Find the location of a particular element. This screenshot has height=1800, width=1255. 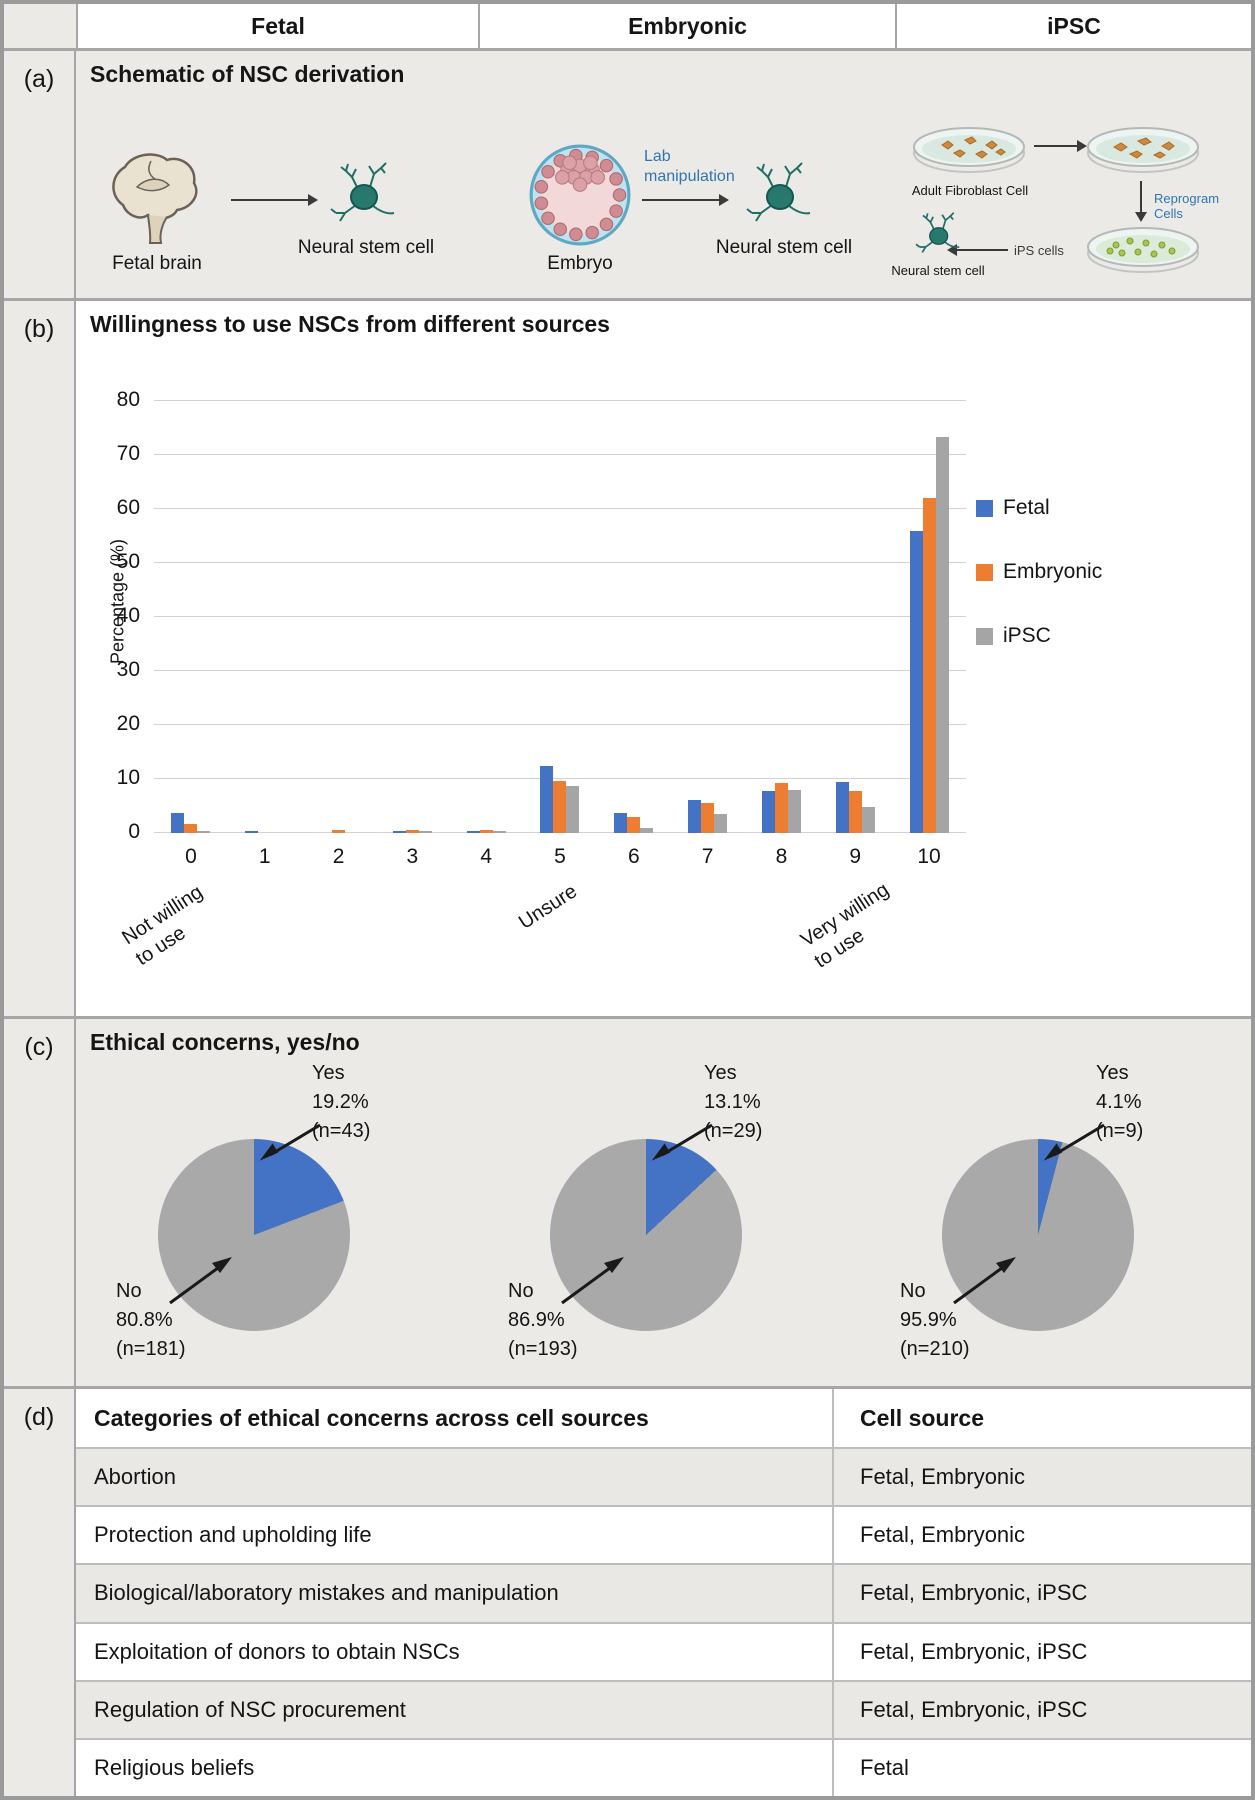

table-header-cell-source: Cell source is located at coordinates (1041, 1418).